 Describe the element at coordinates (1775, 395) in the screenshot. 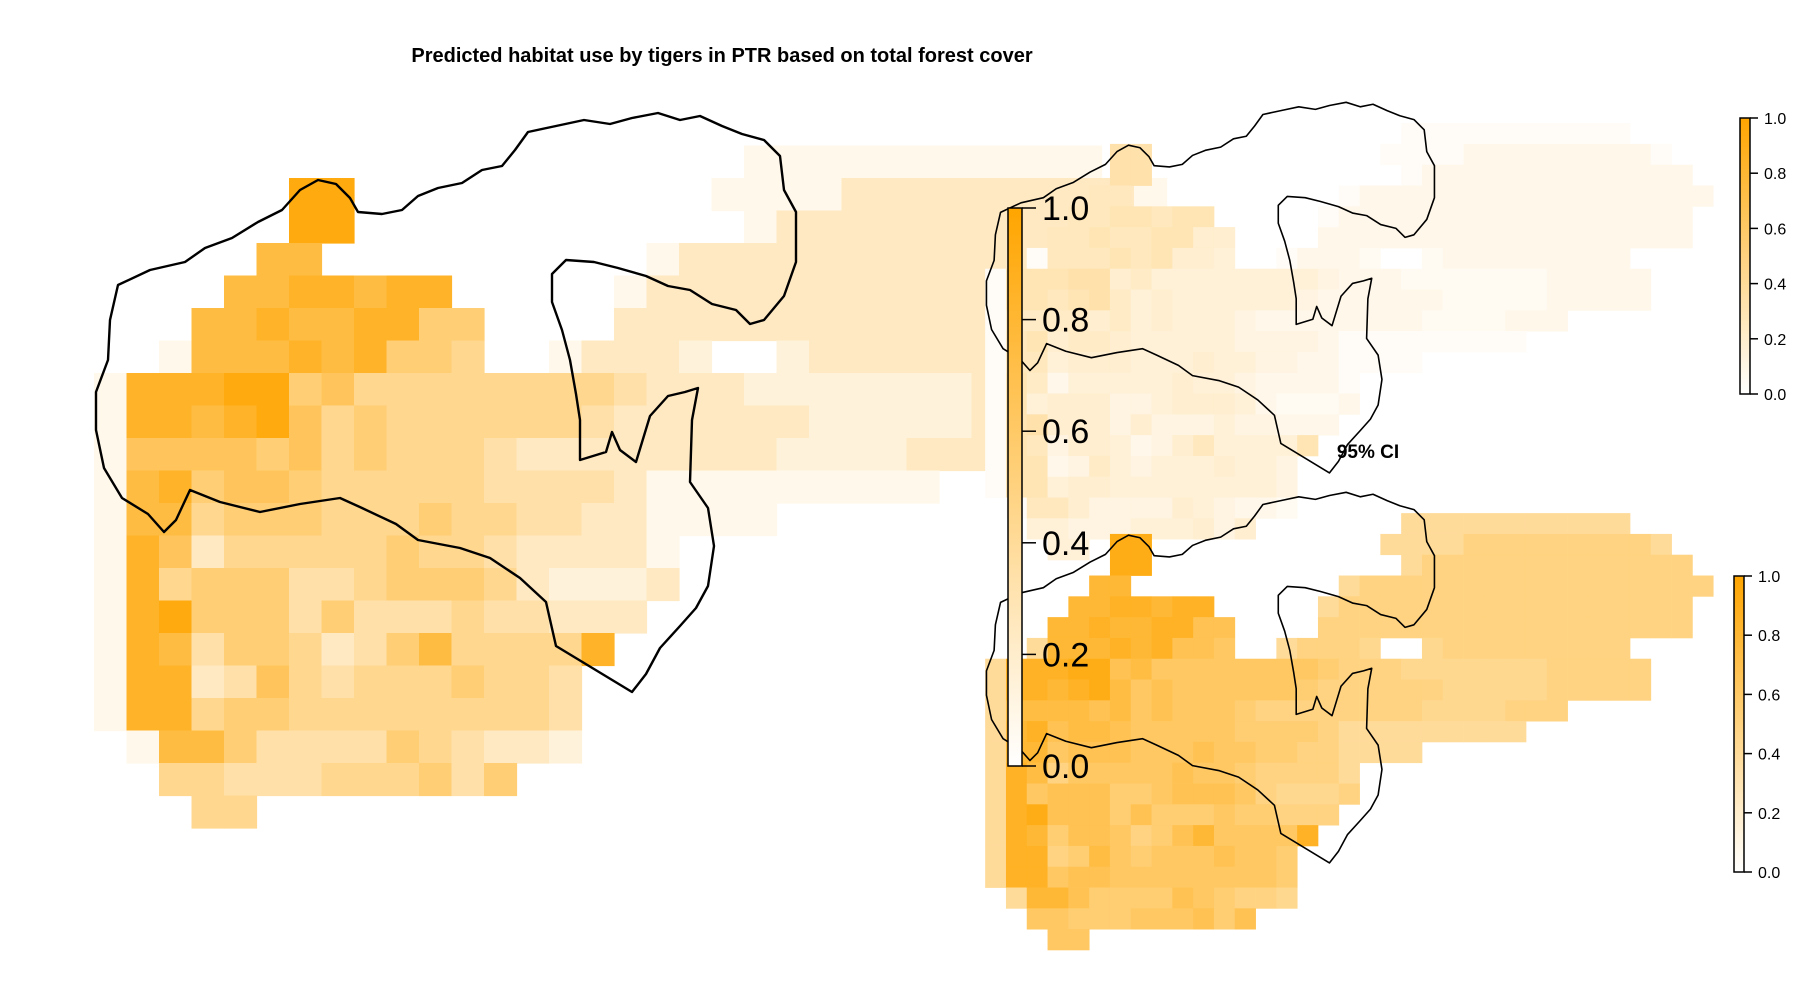

I see `scale-tick-label: 0.0` at that location.